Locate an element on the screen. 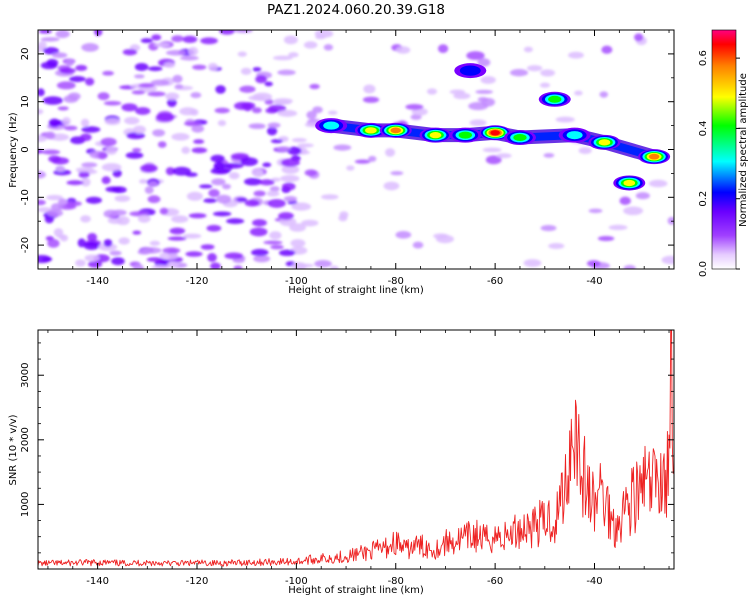 Image resolution: width=750 pixels, height=600 pixels. colorbar-gradient is located at coordinates (724, 149).